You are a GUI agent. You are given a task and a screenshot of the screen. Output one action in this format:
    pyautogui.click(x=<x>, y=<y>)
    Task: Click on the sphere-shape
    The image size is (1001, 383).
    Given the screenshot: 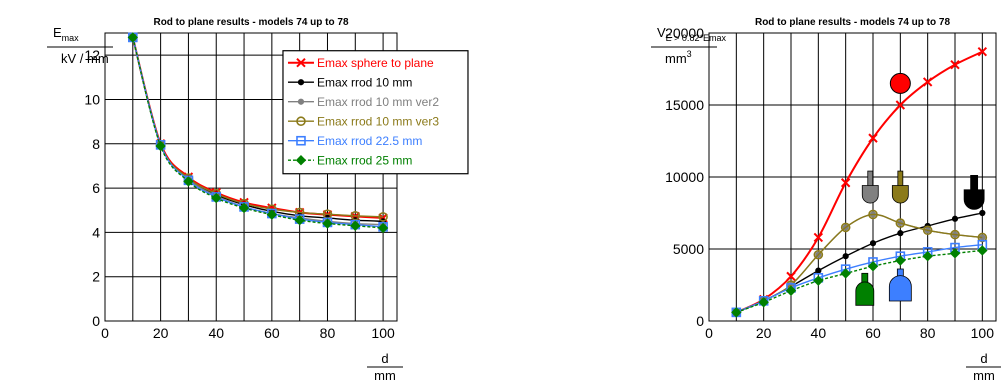 What is the action you would take?
    pyautogui.click(x=900, y=83)
    